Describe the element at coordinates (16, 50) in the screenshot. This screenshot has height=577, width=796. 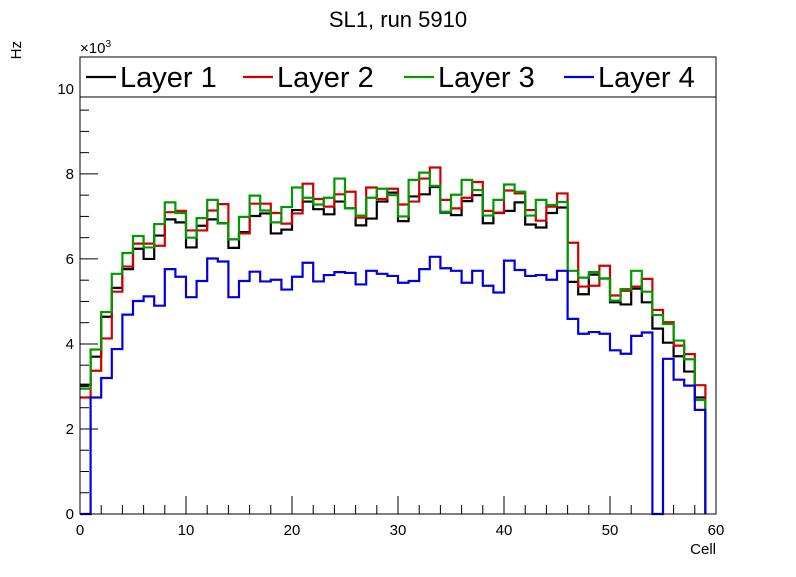
I see `y-axis-label: Hz` at that location.